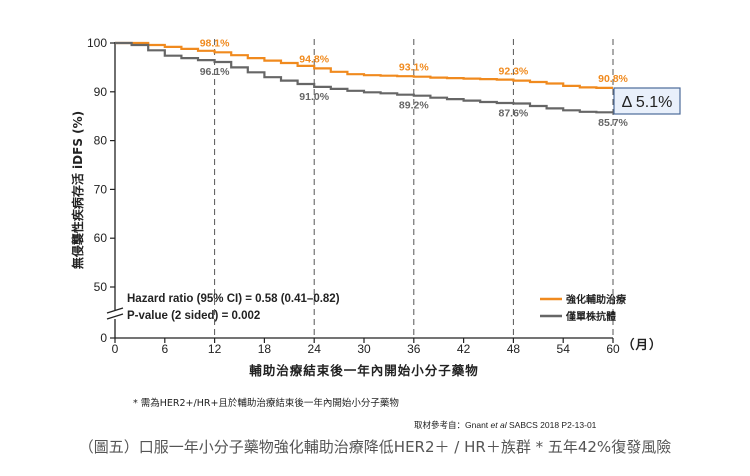  I want to click on delta-label: Δ 5.1%, so click(647, 102).